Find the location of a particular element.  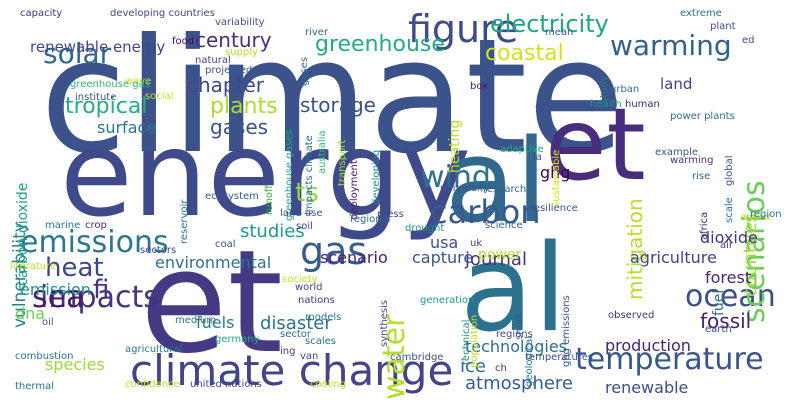

cloud-word: journal is located at coordinates (496, 259).